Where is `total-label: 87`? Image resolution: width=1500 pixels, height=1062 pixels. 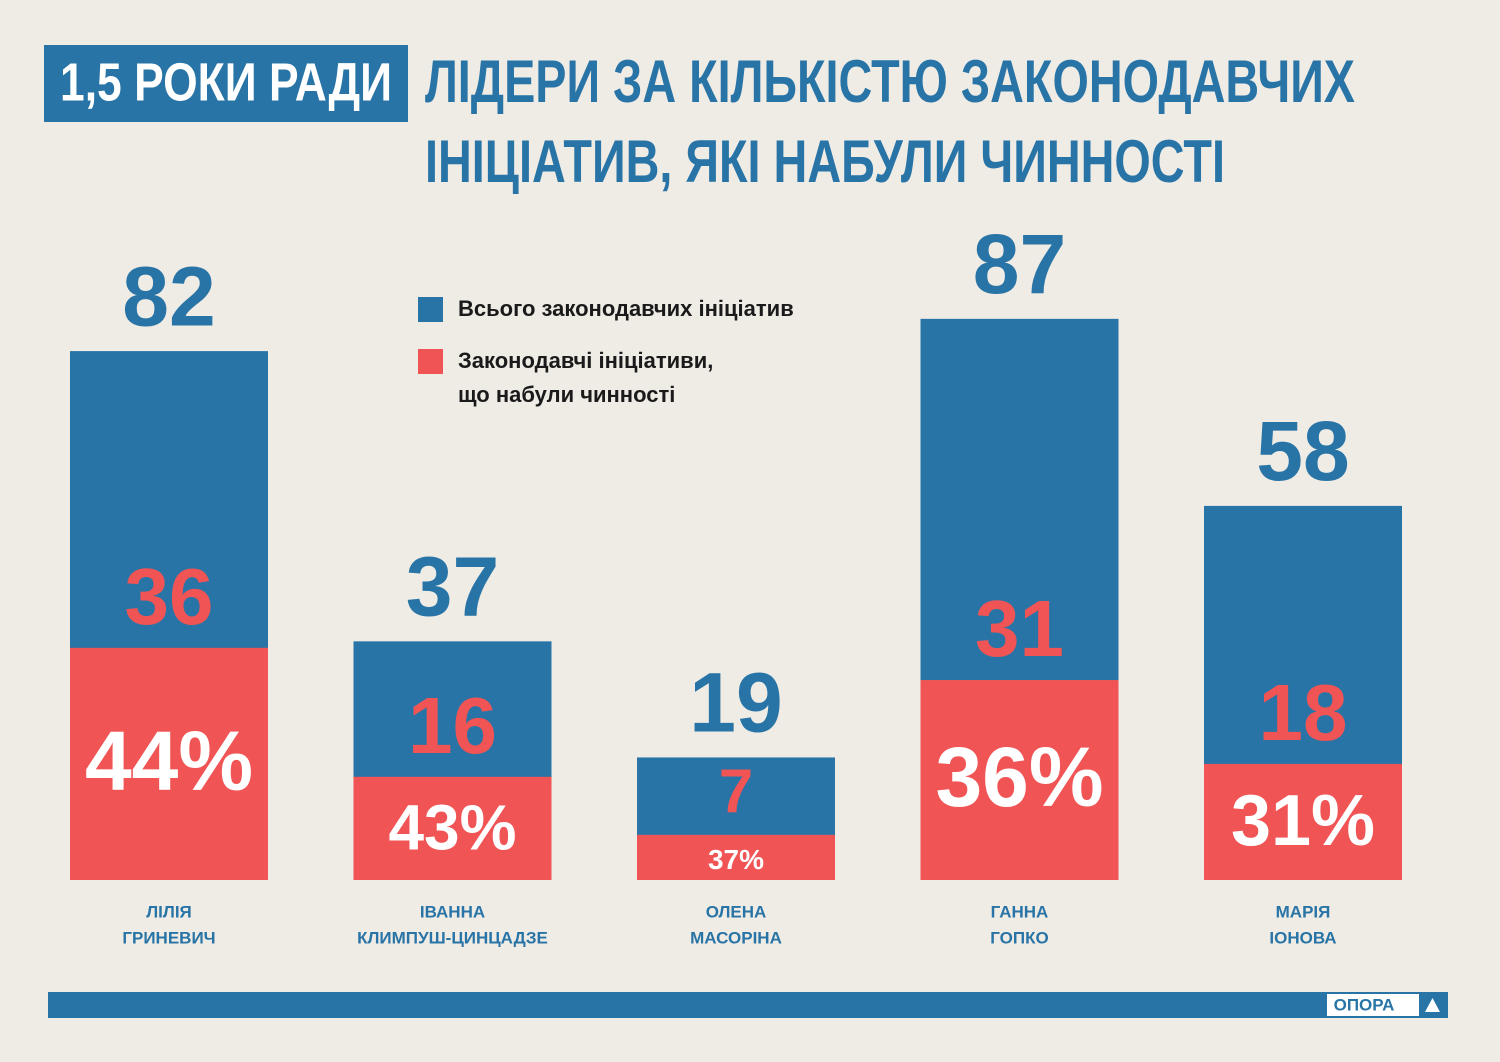 total-label: 87 is located at coordinates (1019, 264).